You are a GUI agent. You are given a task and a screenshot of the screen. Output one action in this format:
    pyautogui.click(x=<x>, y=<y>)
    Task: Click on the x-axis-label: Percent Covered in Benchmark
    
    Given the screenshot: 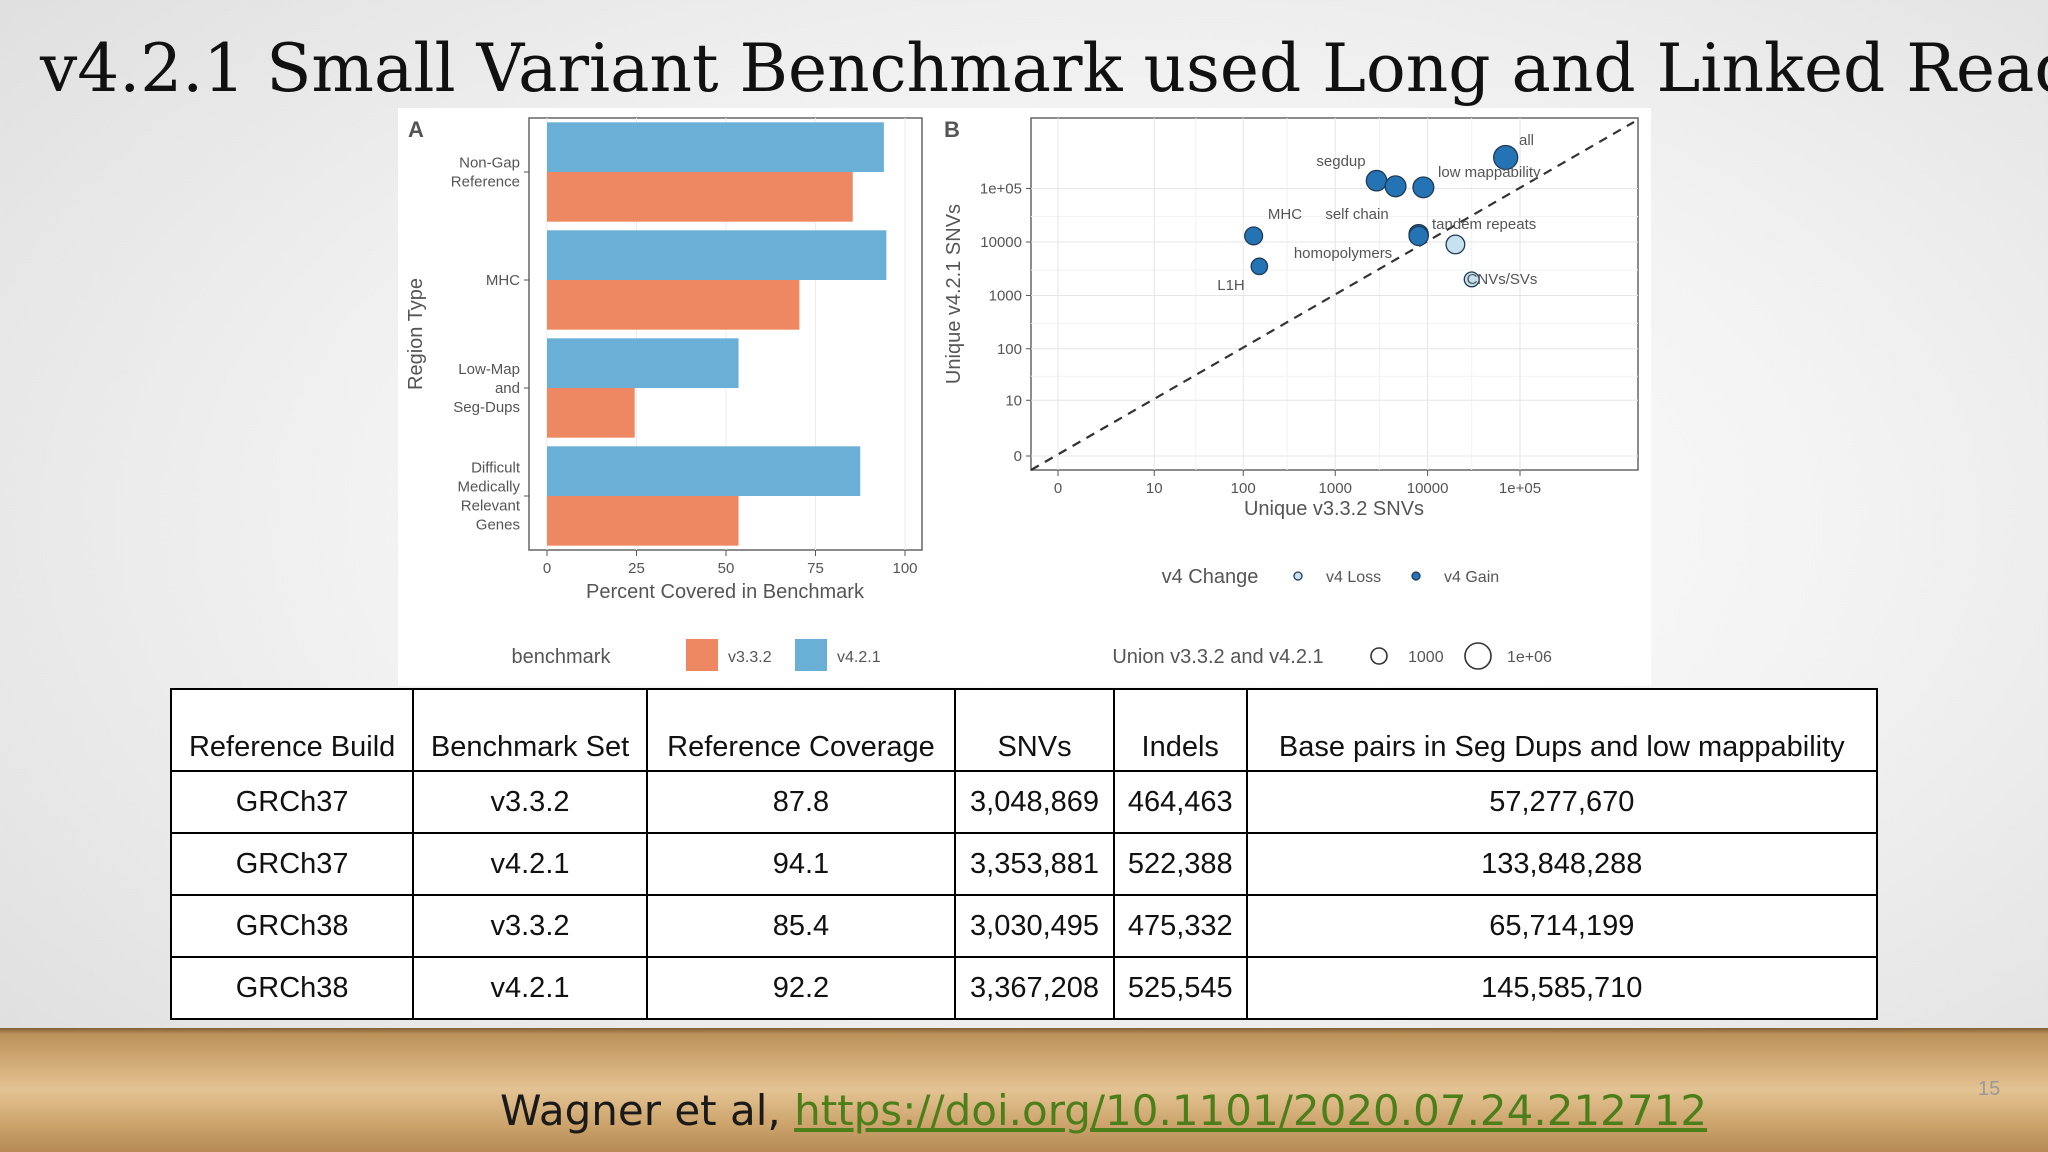 What is the action you would take?
    pyautogui.click(x=725, y=592)
    